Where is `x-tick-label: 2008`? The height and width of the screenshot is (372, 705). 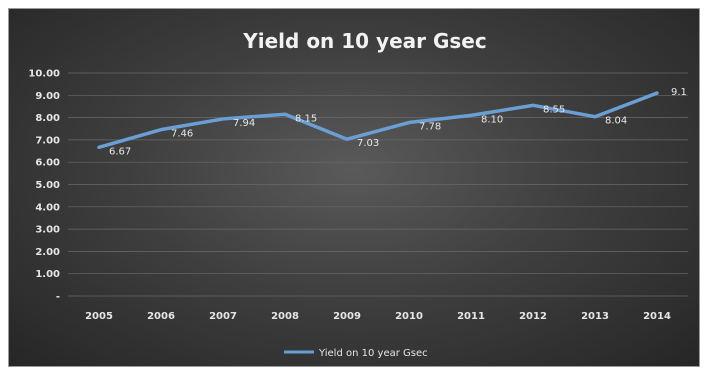
x-tick-label: 2008 is located at coordinates (285, 316).